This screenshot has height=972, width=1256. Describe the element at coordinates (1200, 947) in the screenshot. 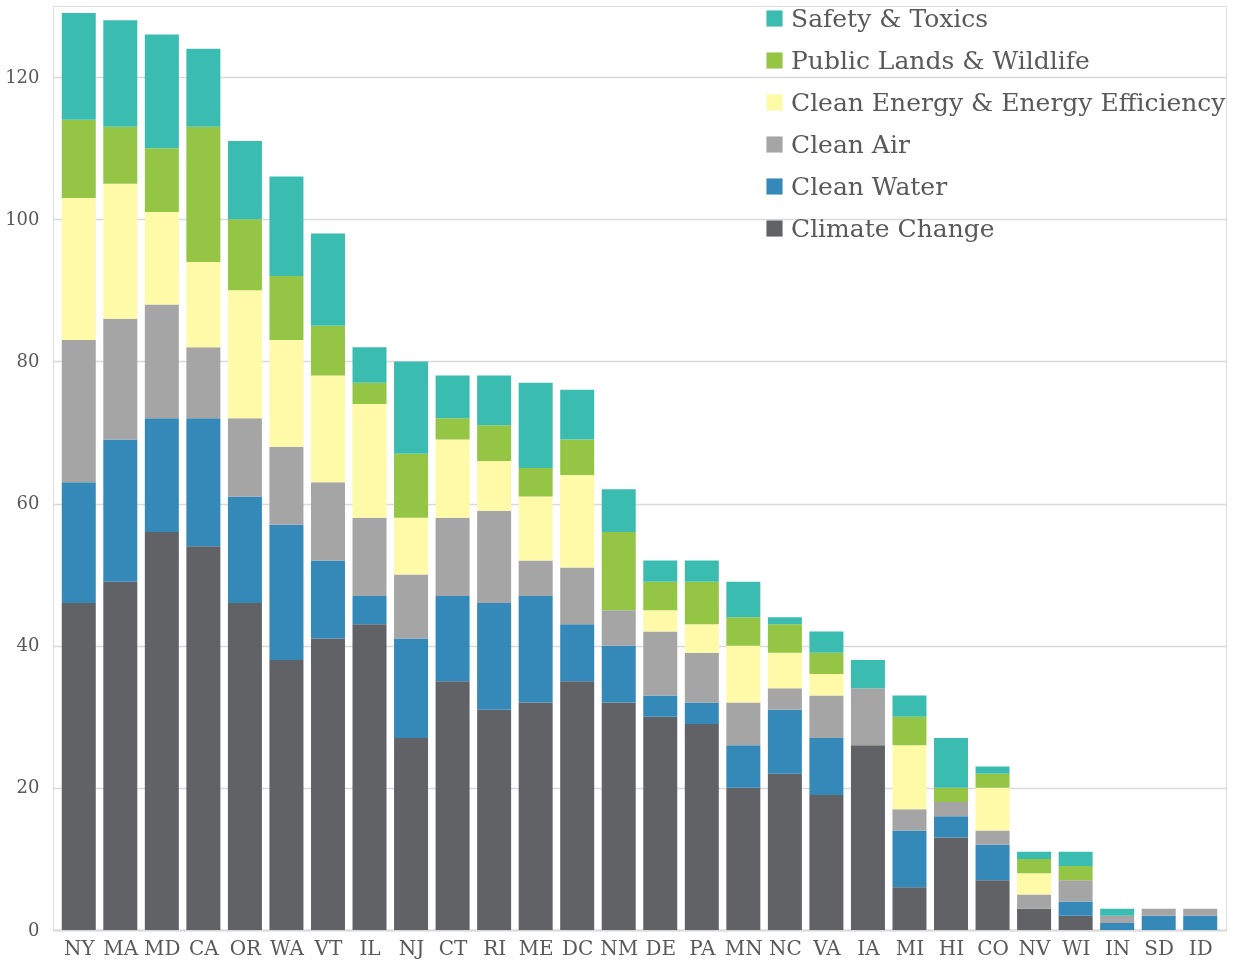

I see `x-tick-label: ID` at that location.